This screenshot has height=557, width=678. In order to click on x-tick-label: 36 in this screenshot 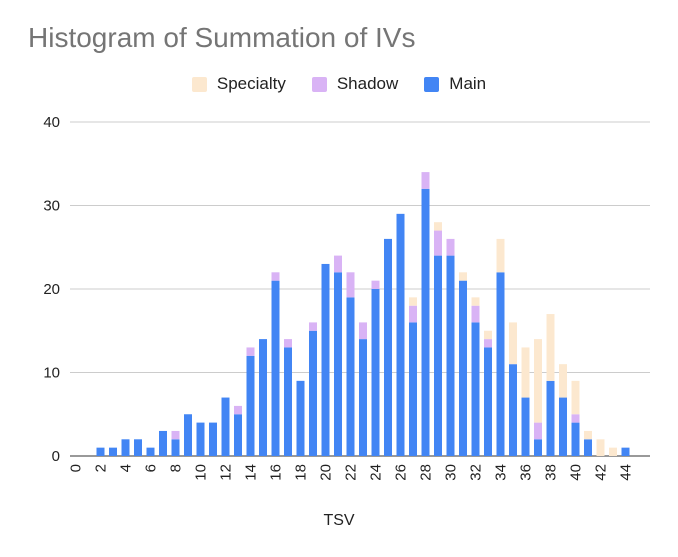, I will do `click(526, 472)`.